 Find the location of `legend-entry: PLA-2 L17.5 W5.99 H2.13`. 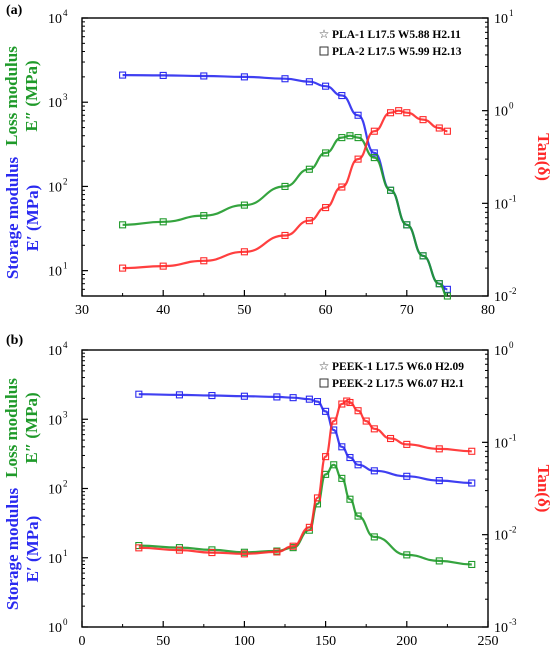

legend-entry: PLA-2 L17.5 W5.99 H2.13 is located at coordinates (397, 52).